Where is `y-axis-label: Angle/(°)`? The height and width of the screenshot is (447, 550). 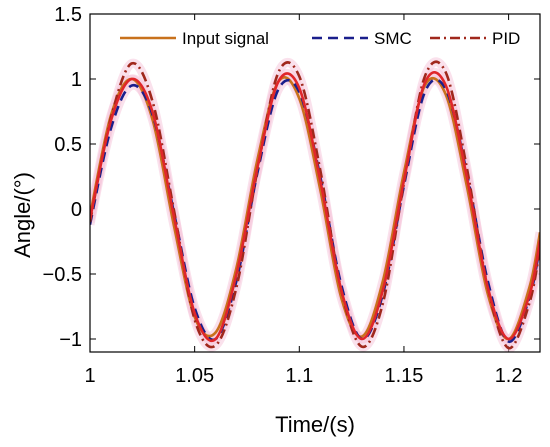 y-axis-label: Angle/(°) is located at coordinates (22, 215).